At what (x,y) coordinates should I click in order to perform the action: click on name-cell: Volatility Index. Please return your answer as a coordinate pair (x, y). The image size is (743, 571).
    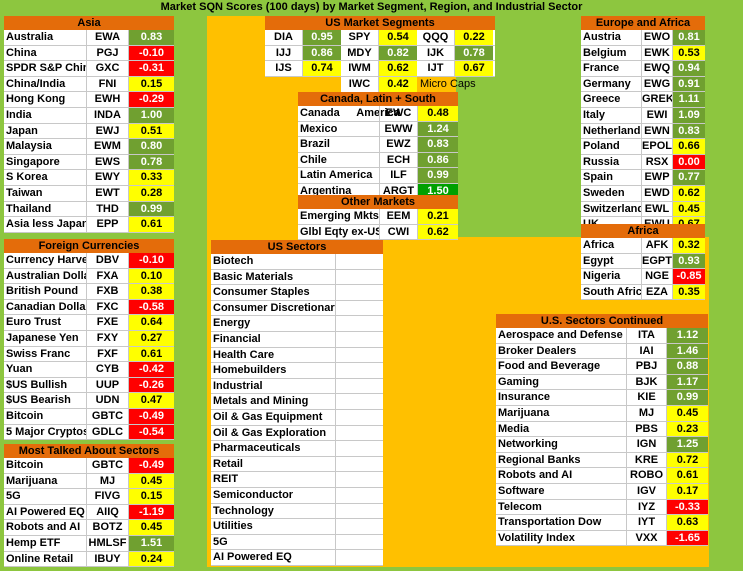
    Looking at the image, I should click on (561, 538).